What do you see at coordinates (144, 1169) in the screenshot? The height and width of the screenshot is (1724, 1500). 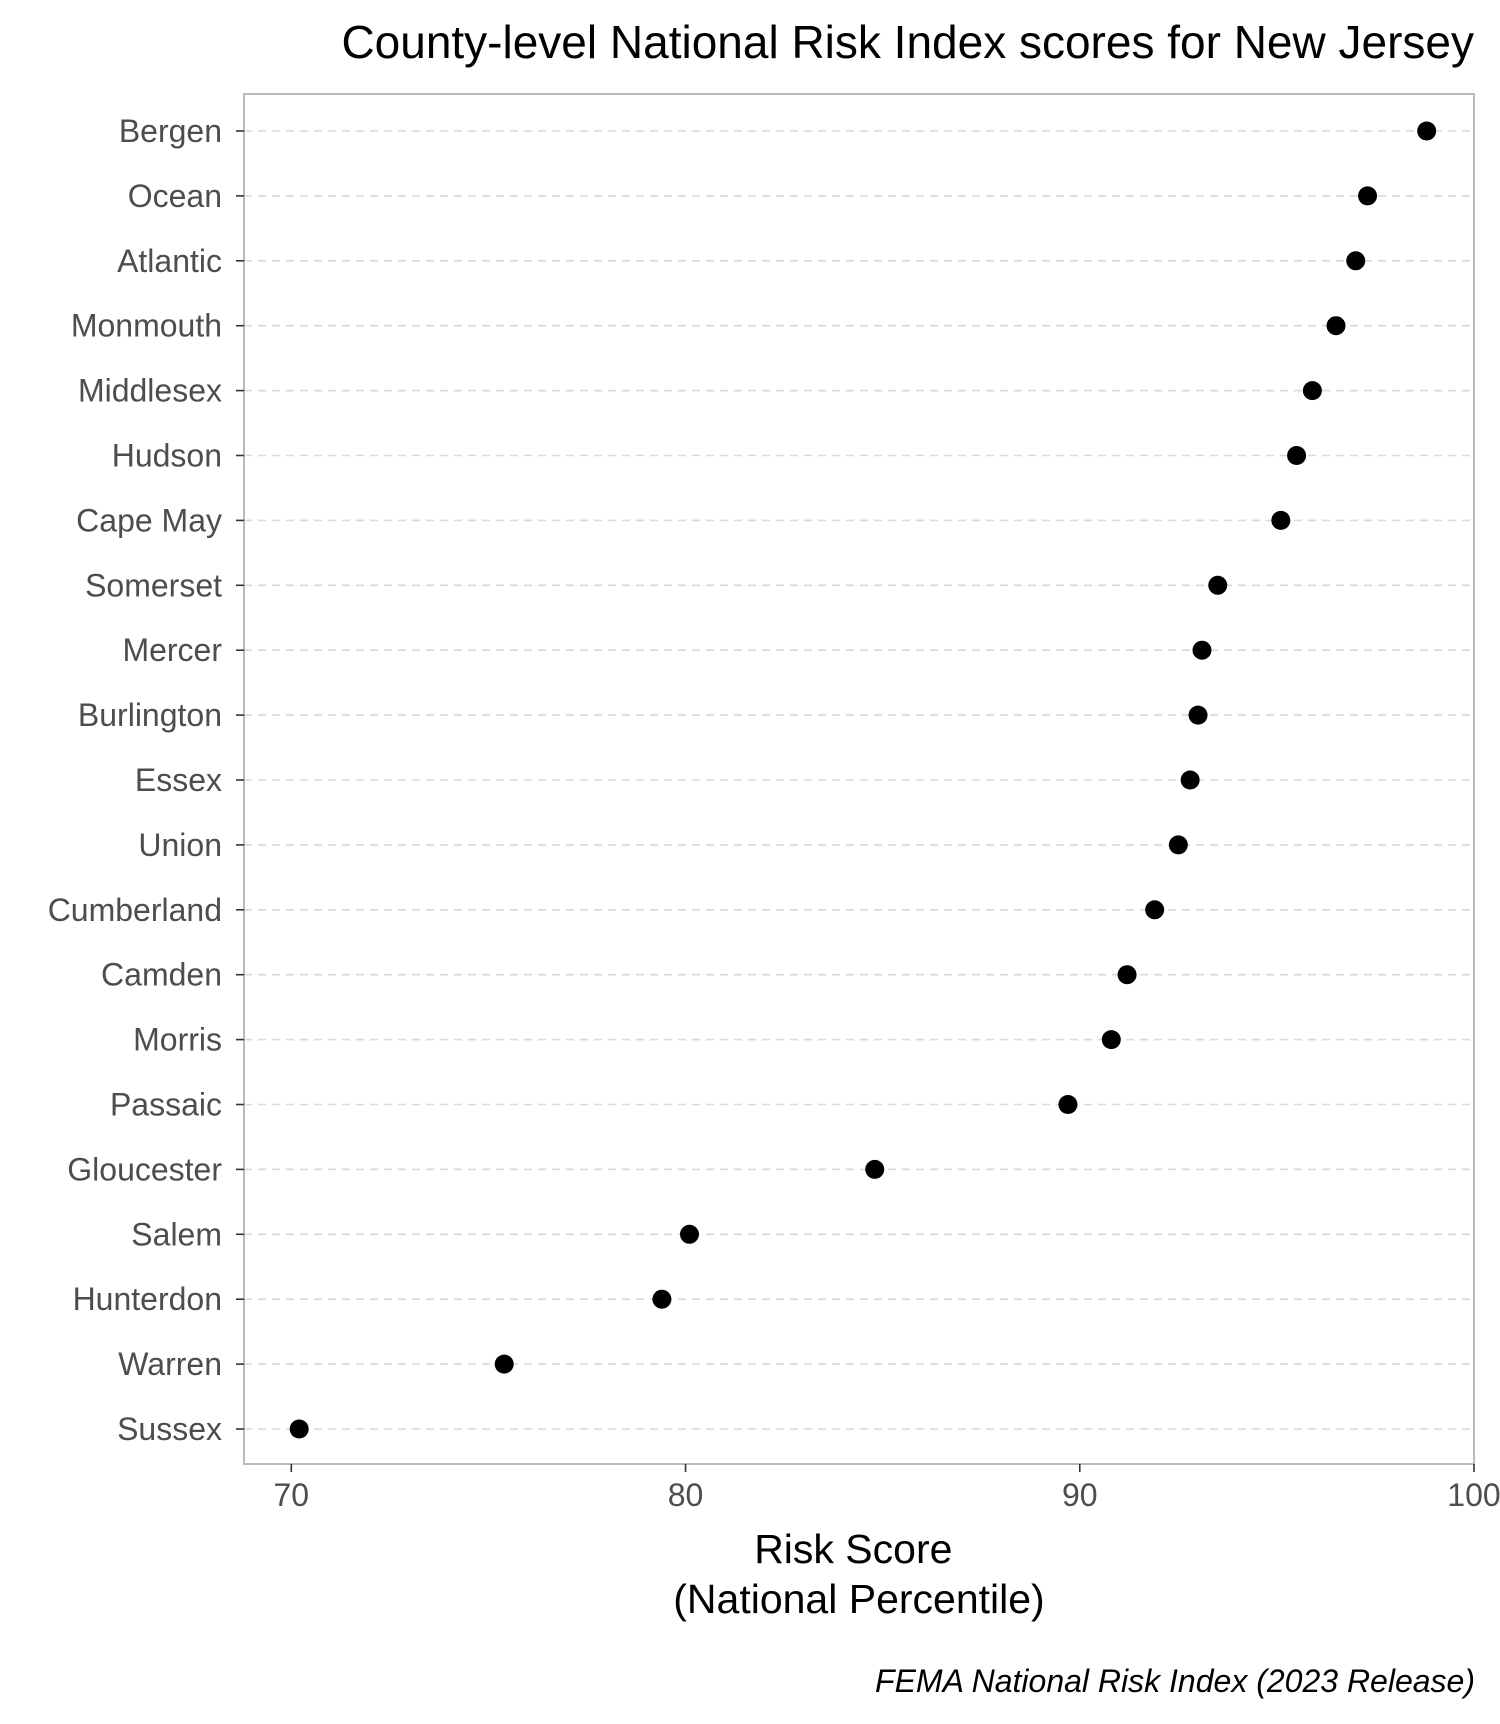 I see `county-label-gloucester: Gloucester` at bounding box center [144, 1169].